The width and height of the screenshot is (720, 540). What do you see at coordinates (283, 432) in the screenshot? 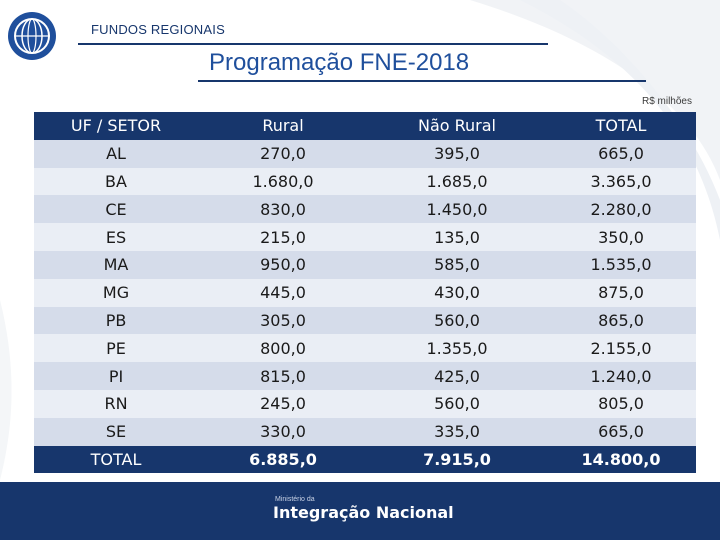
I see `cell-rural: 330,0` at bounding box center [283, 432].